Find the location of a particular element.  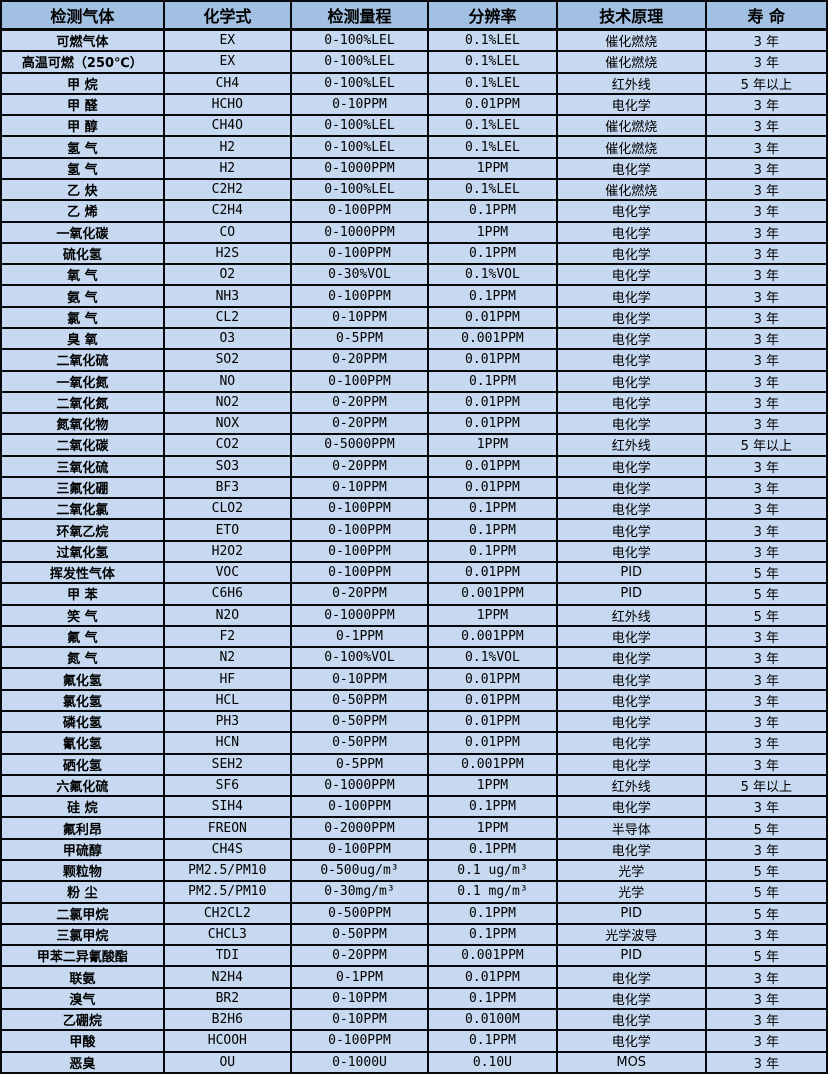

table-row: 笑 气 N2O 0-1000PPM 1PPM 红外线 5 年 is located at coordinates (414, 615).